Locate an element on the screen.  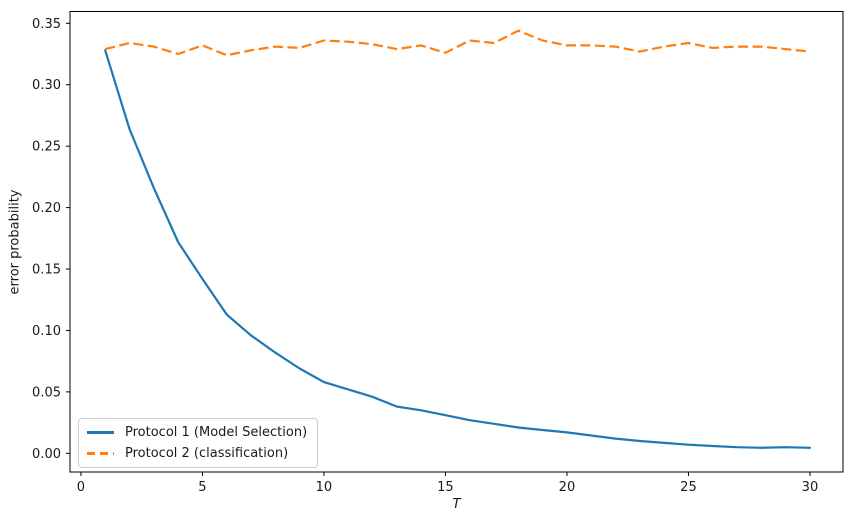
y-tick-label: 0.10 is located at coordinates (46, 331).